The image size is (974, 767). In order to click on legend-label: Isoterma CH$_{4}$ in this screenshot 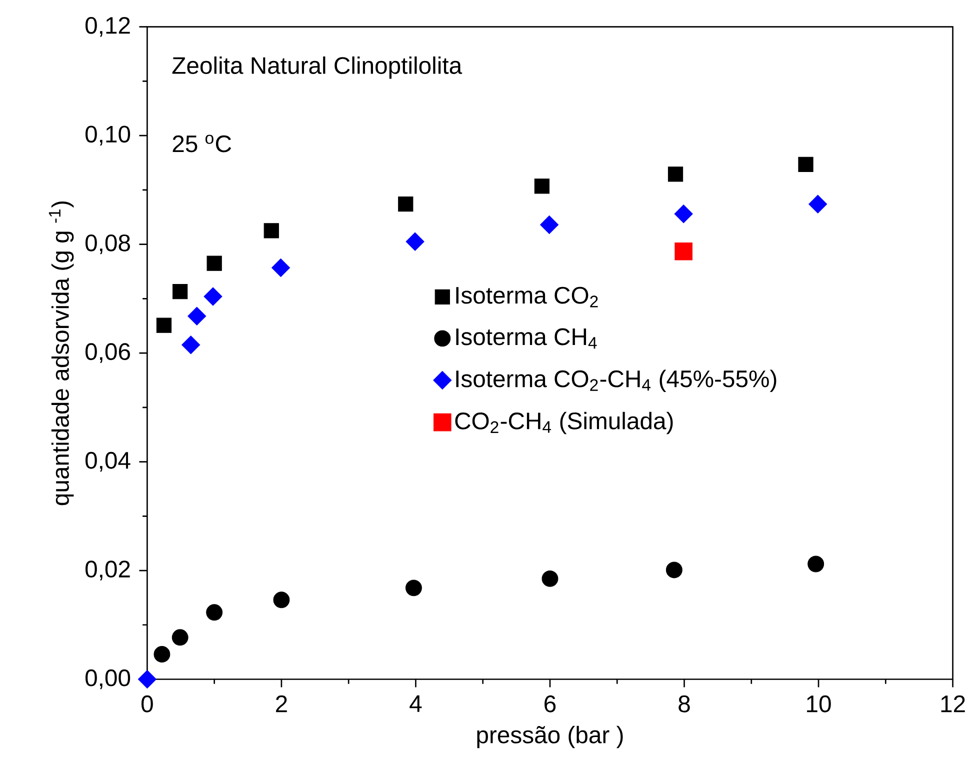, I will do `click(526, 338)`.